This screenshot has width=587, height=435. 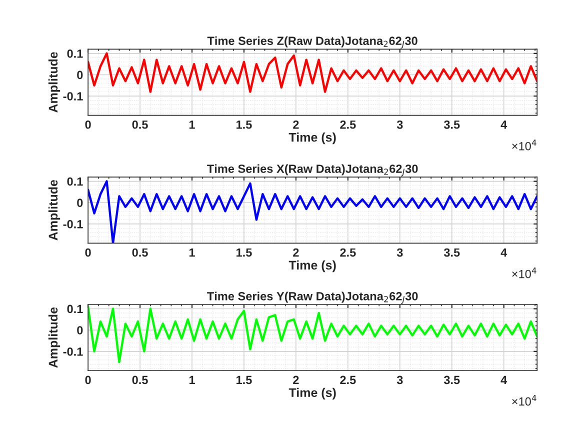 I want to click on chart-title: Time Series Z(Raw Data)Jotana$_{2}$62$_{J}$30, so click(x=312, y=42).